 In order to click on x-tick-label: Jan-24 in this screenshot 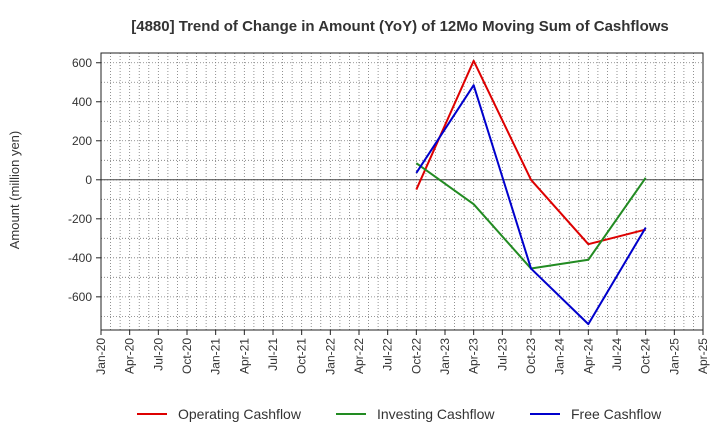, I will do `click(560, 356)`.